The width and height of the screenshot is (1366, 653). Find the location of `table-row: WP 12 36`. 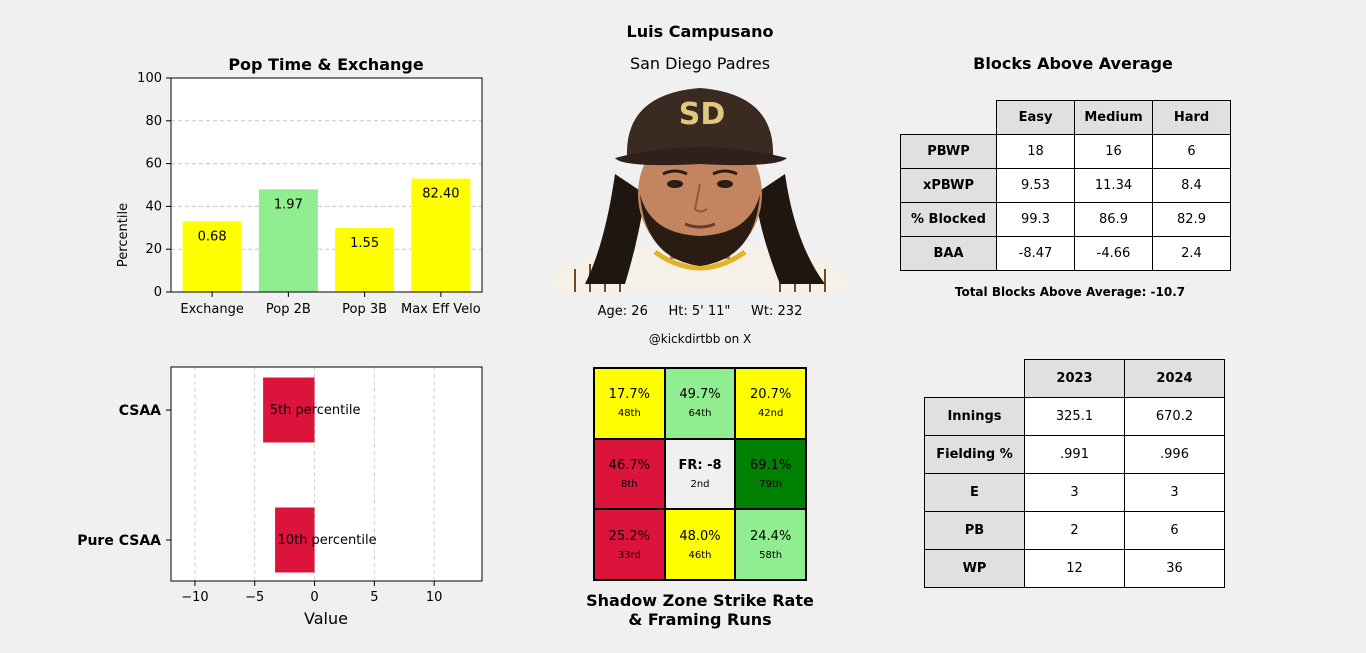

table-row: WP 12 36 is located at coordinates (1074, 568).